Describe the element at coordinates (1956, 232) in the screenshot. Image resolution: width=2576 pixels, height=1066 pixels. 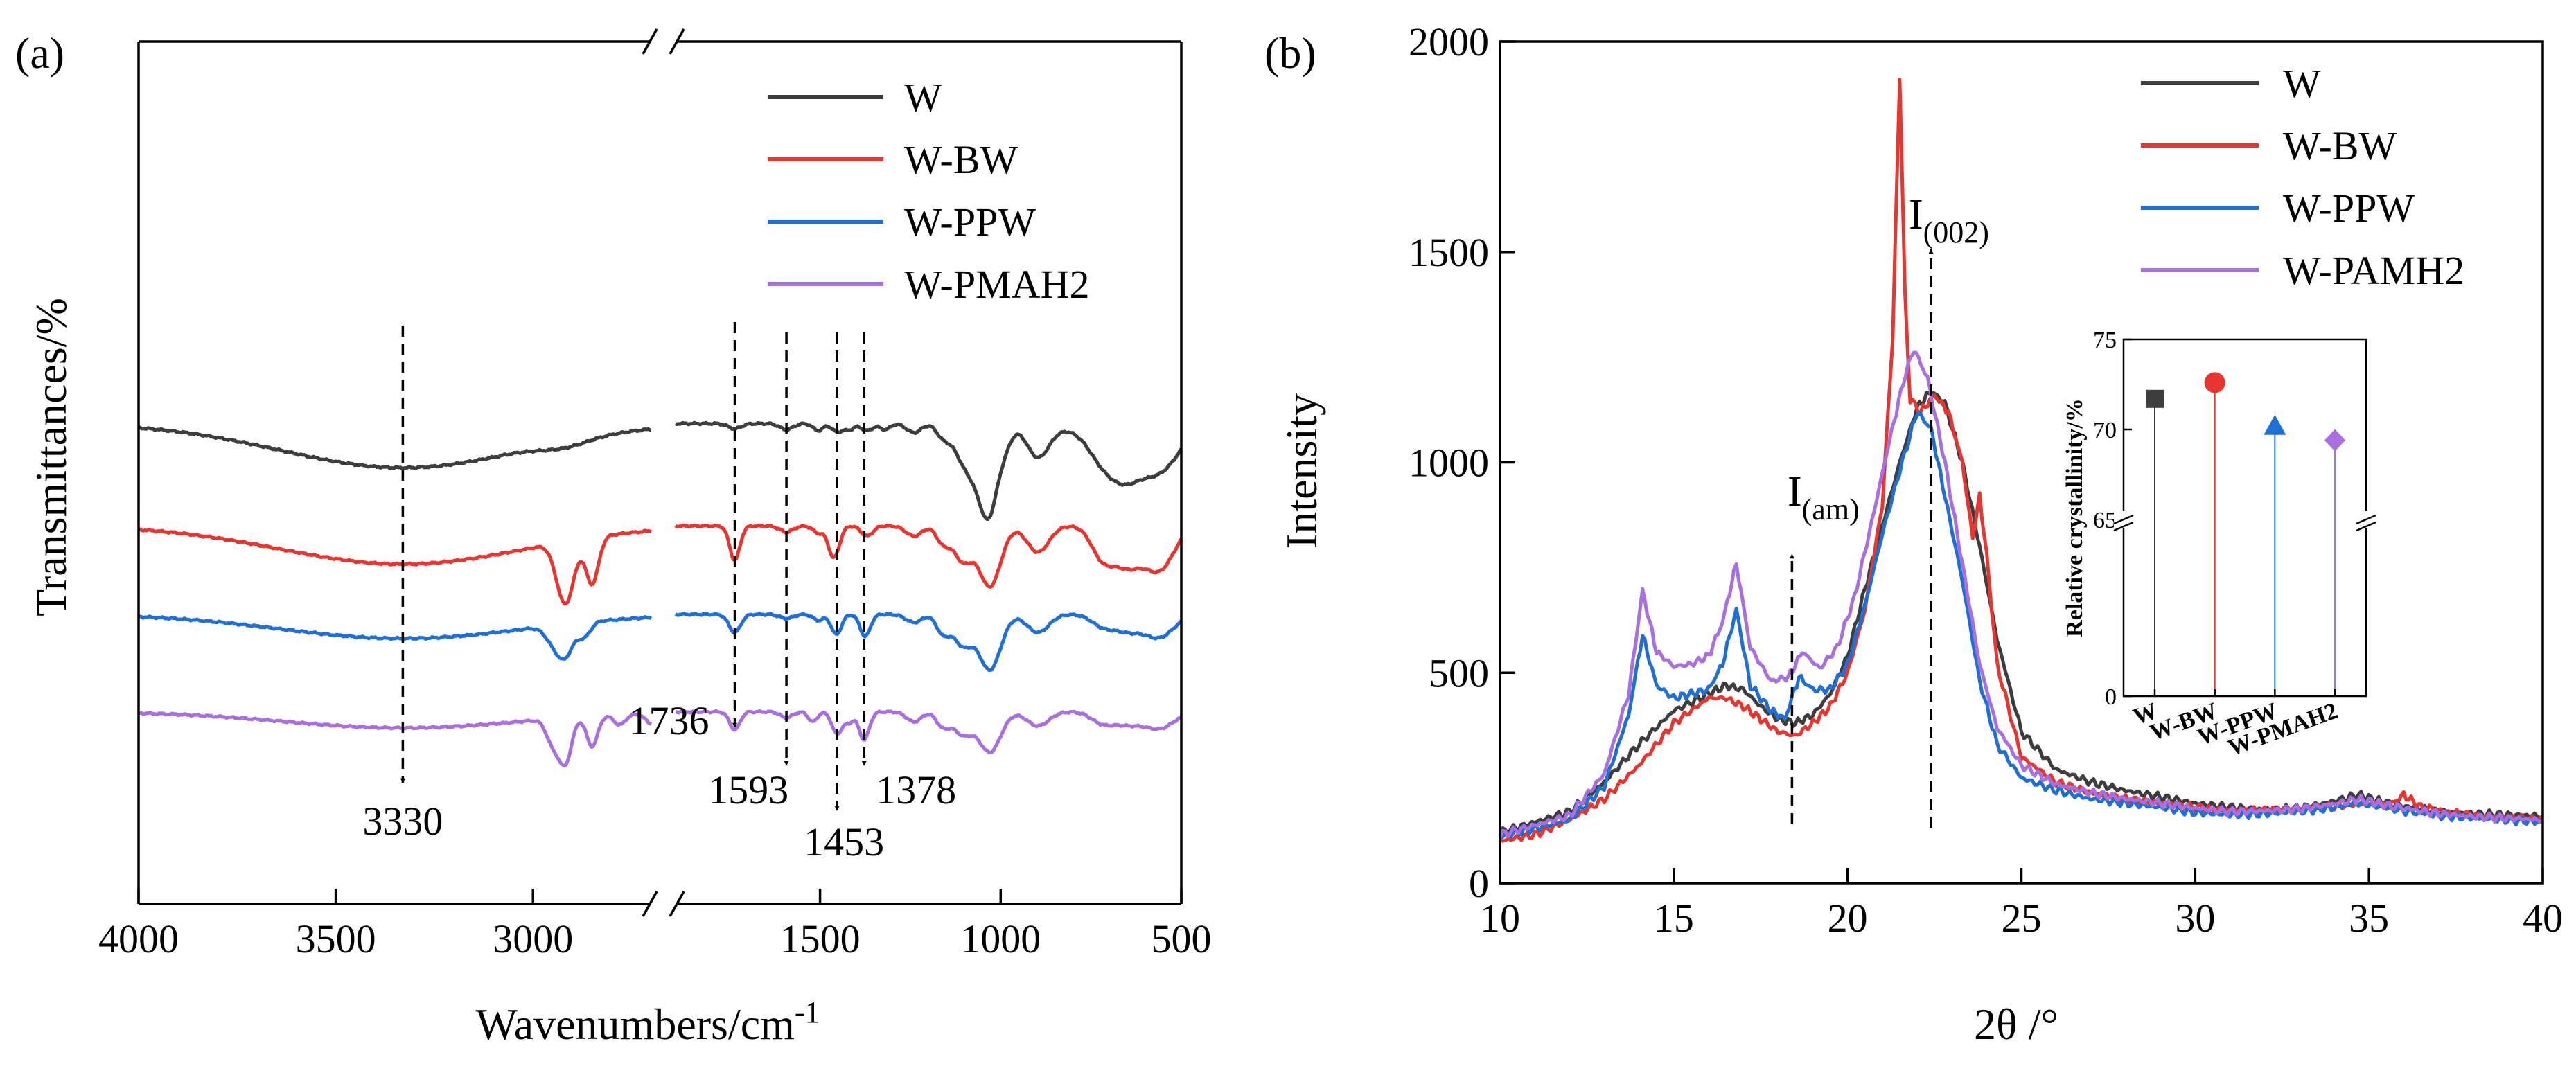
I see `annotation-label-sub: (002)` at that location.